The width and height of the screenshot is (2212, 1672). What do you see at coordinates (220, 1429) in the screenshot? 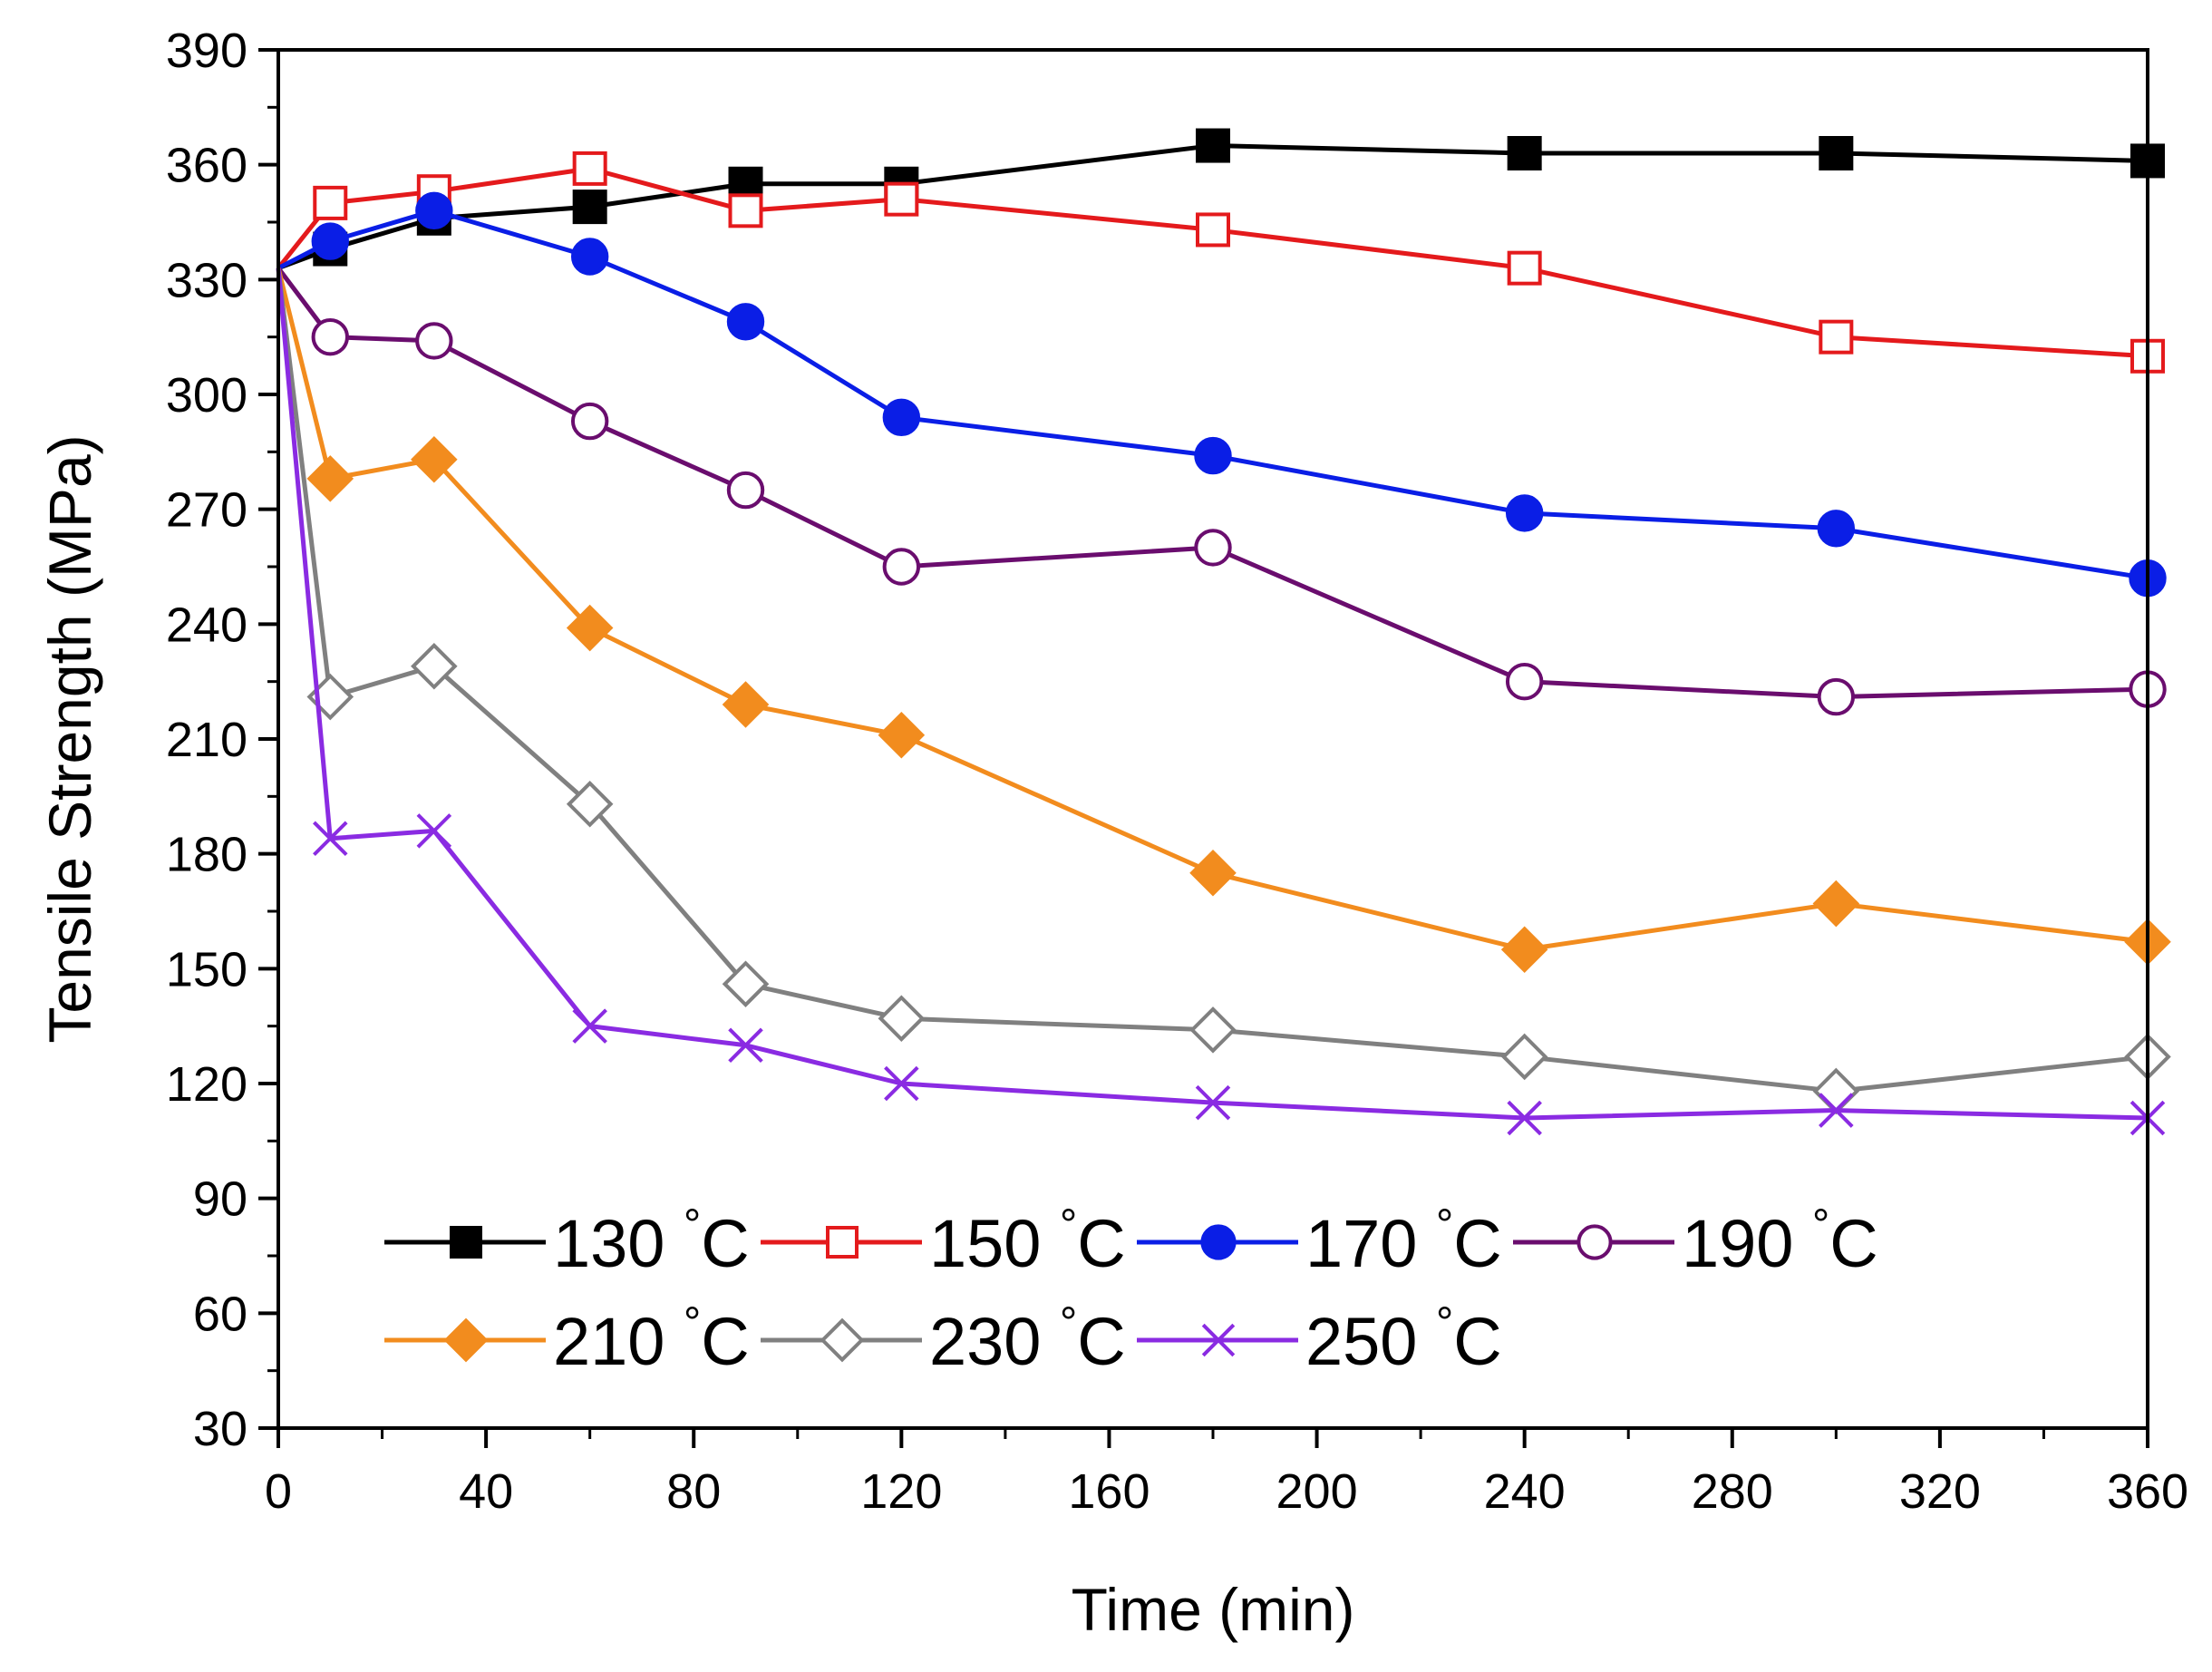
I see `y-tick-label: 30` at bounding box center [220, 1429].